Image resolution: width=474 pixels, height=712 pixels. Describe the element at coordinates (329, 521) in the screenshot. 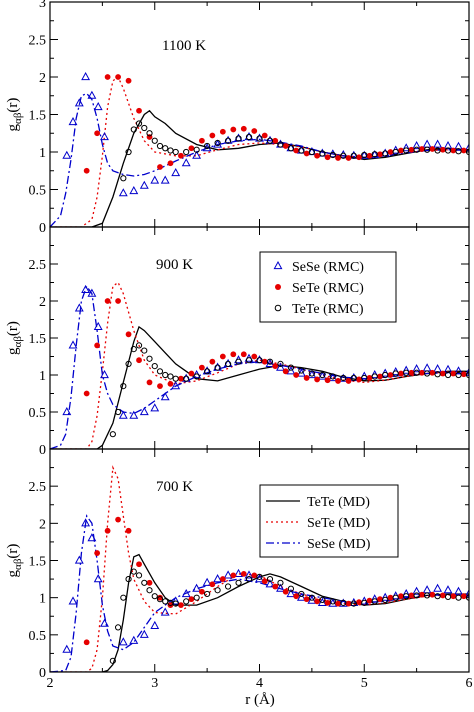

I see `legend-md: TeTe (MD) SeTe (MD) SeSe (MD)` at that location.